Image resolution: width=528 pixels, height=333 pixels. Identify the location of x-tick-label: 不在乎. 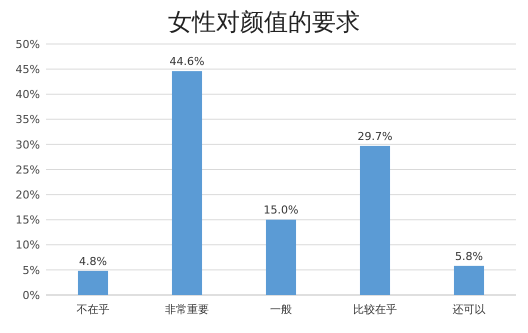
(93, 309).